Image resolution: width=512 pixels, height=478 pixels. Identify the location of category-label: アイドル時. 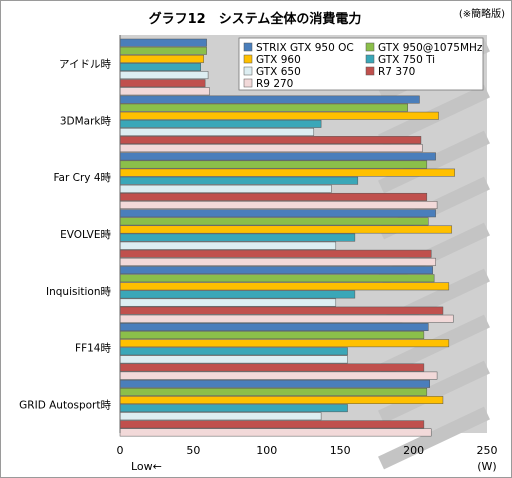
(85, 64).